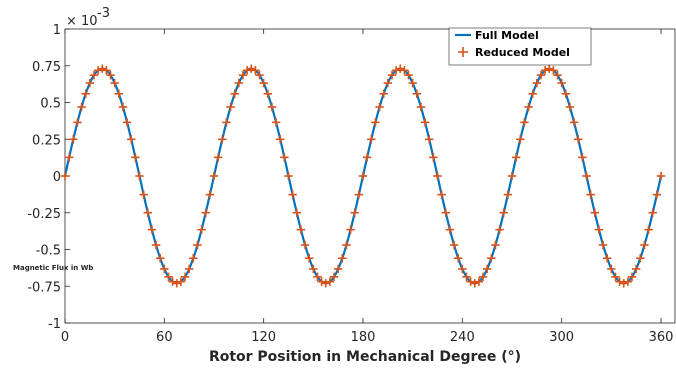 This screenshot has width=676, height=376. Describe the element at coordinates (48, 251) in the screenshot. I see `y-tick-label: -0.5` at that location.